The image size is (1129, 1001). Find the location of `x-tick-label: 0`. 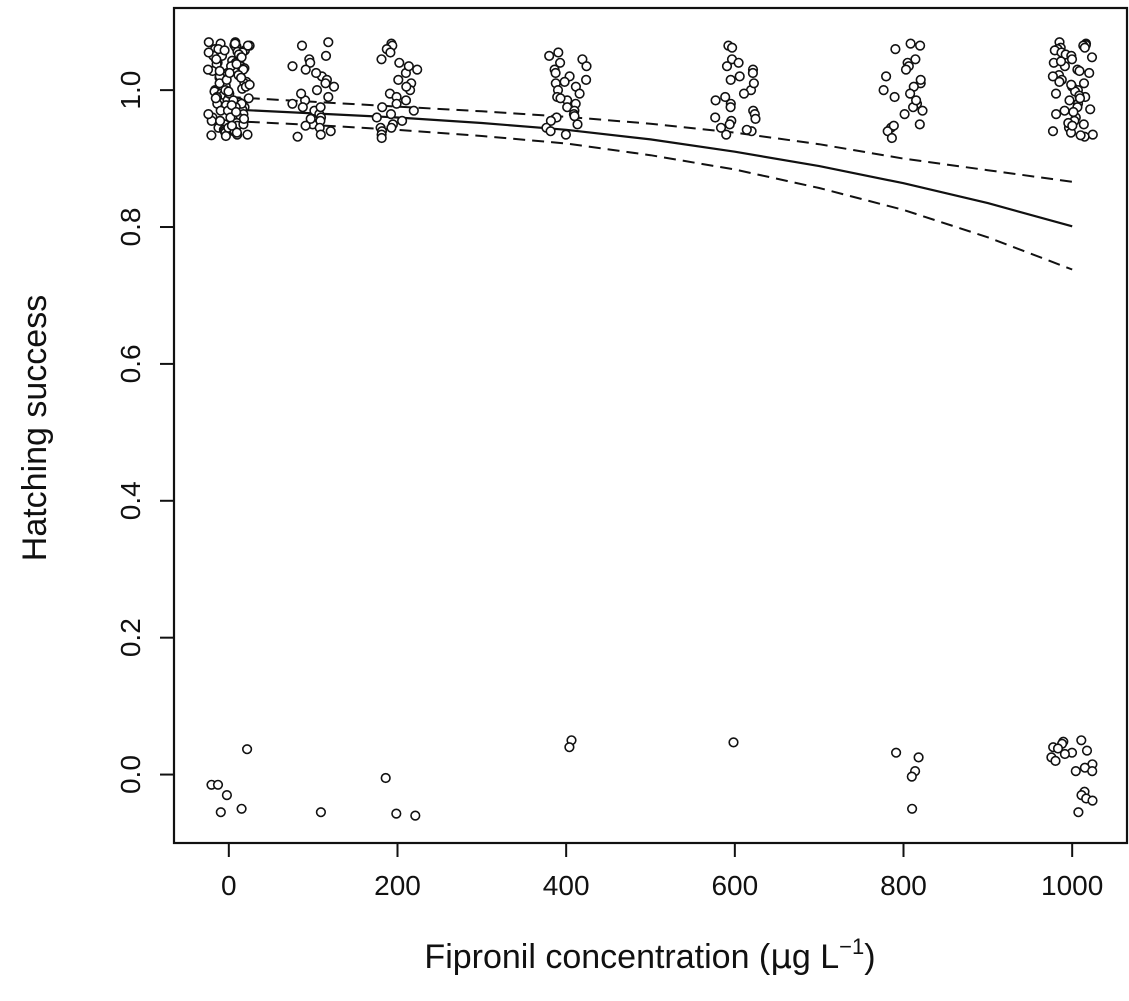

x-tick-label: 0 is located at coordinates (229, 885).